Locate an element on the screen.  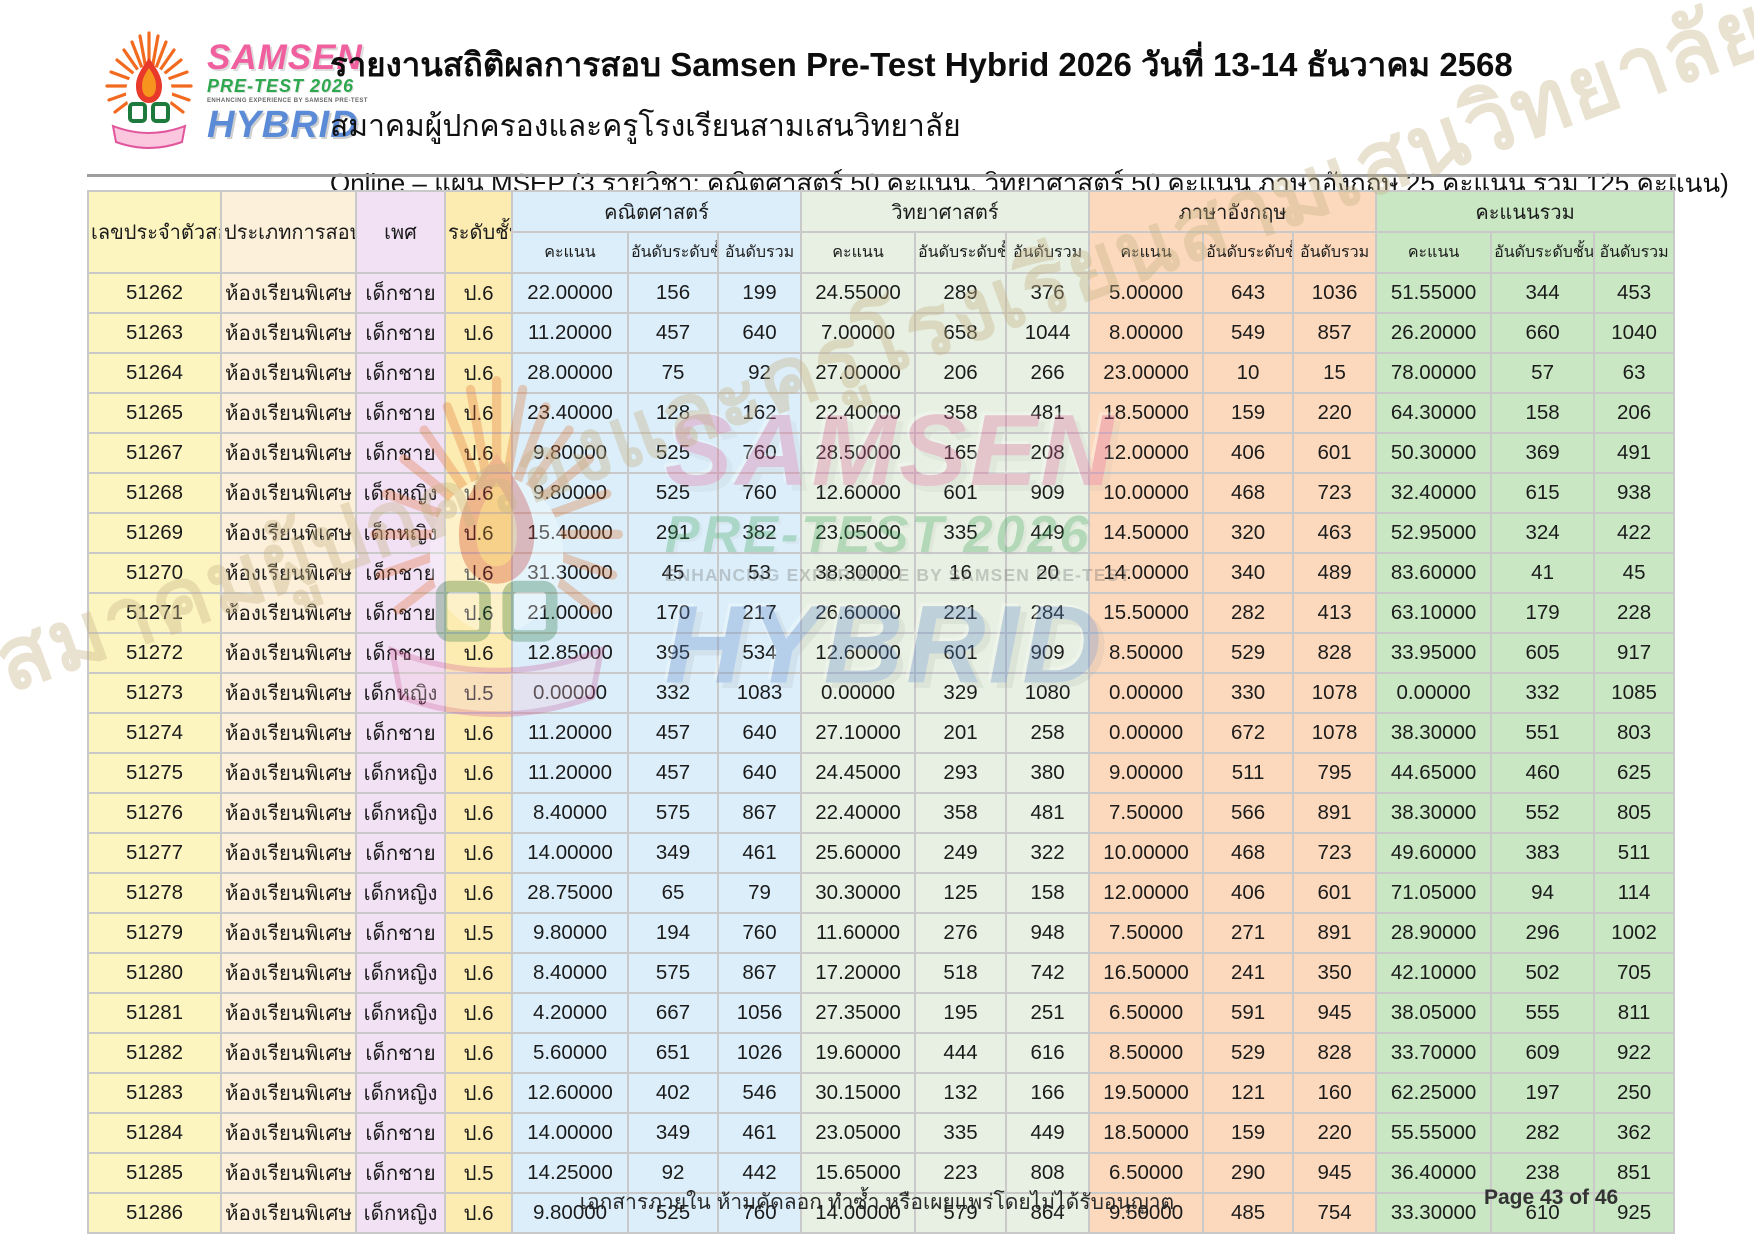
cell-total-rank-class: 615 is located at coordinates (1543, 493).